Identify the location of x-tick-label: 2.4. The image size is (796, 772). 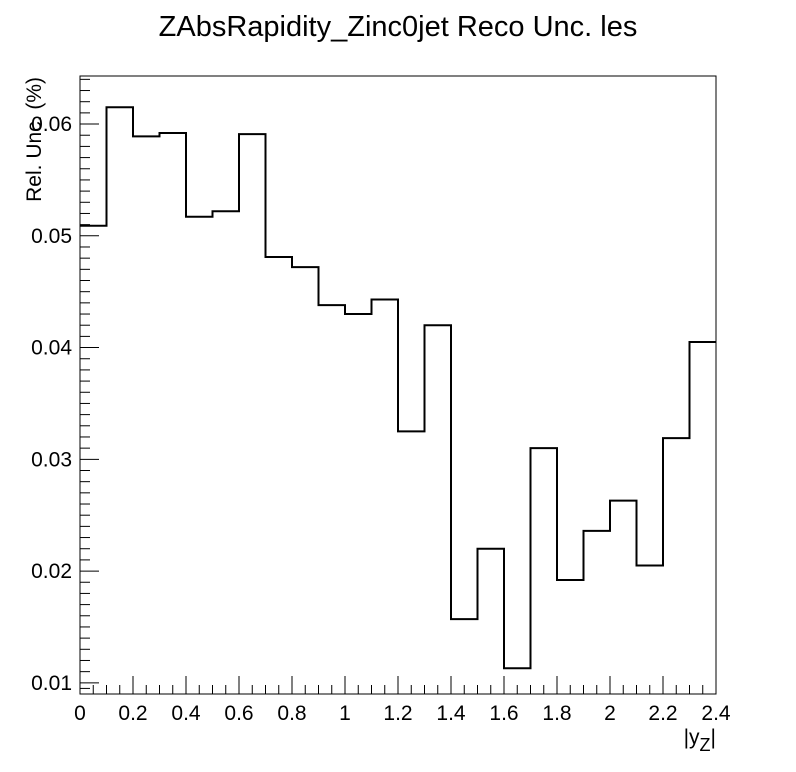
(716, 713).